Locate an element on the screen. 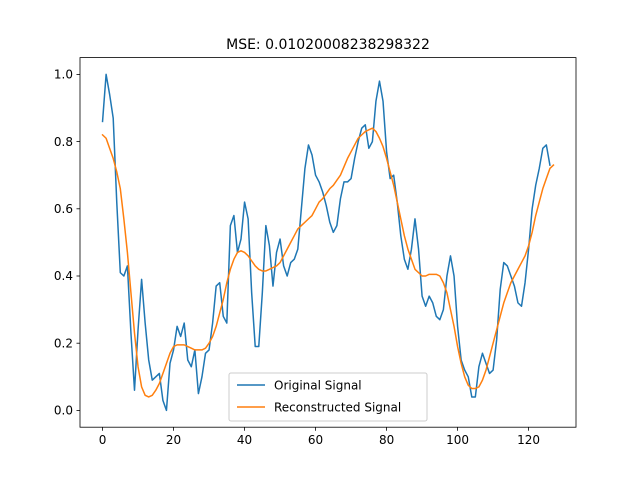  x-tick-label: 60 is located at coordinates (315, 440).